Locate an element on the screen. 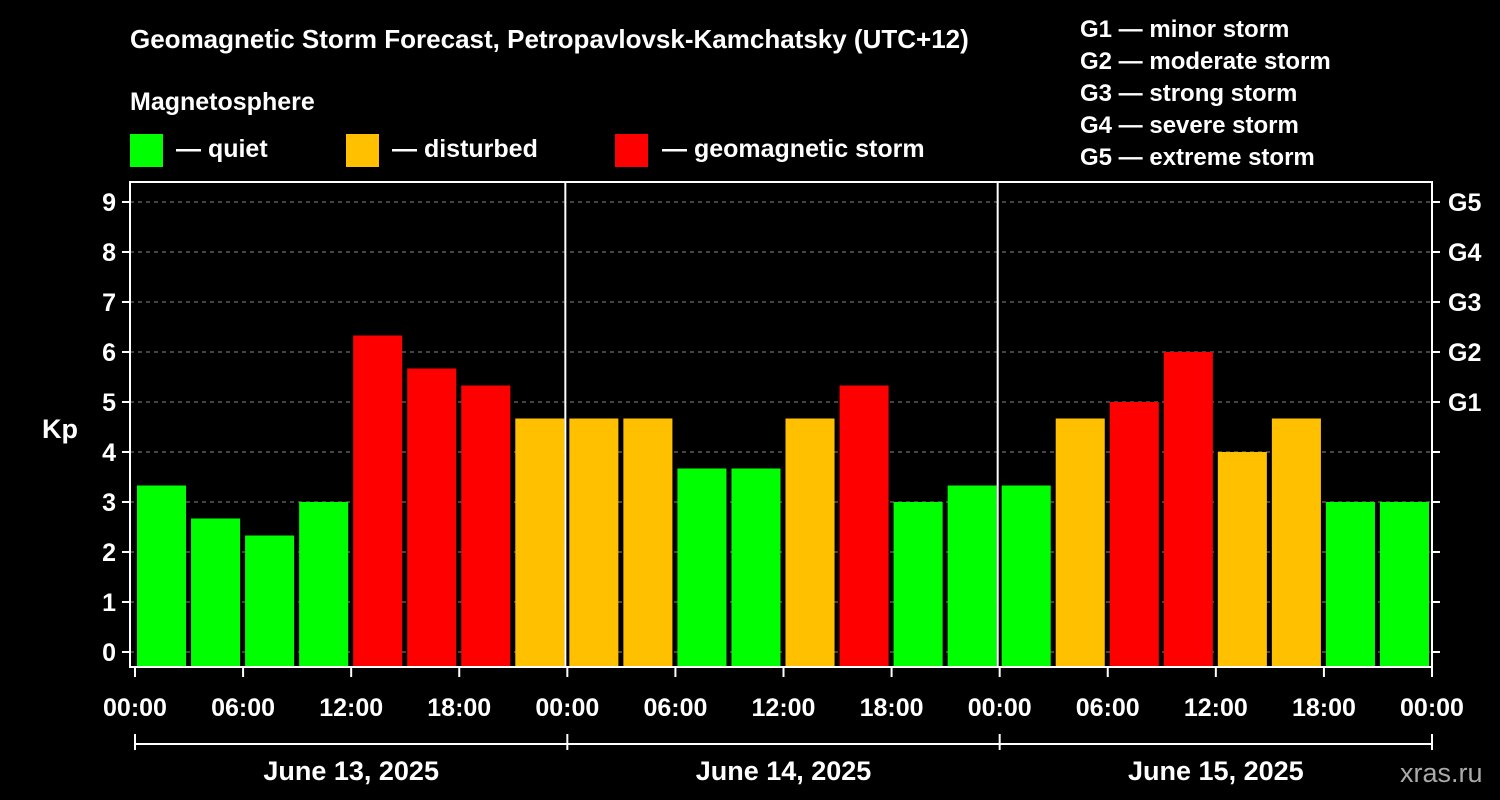 The width and height of the screenshot is (1500, 800). x-tick-label-11: 18:00 is located at coordinates (1324, 708).